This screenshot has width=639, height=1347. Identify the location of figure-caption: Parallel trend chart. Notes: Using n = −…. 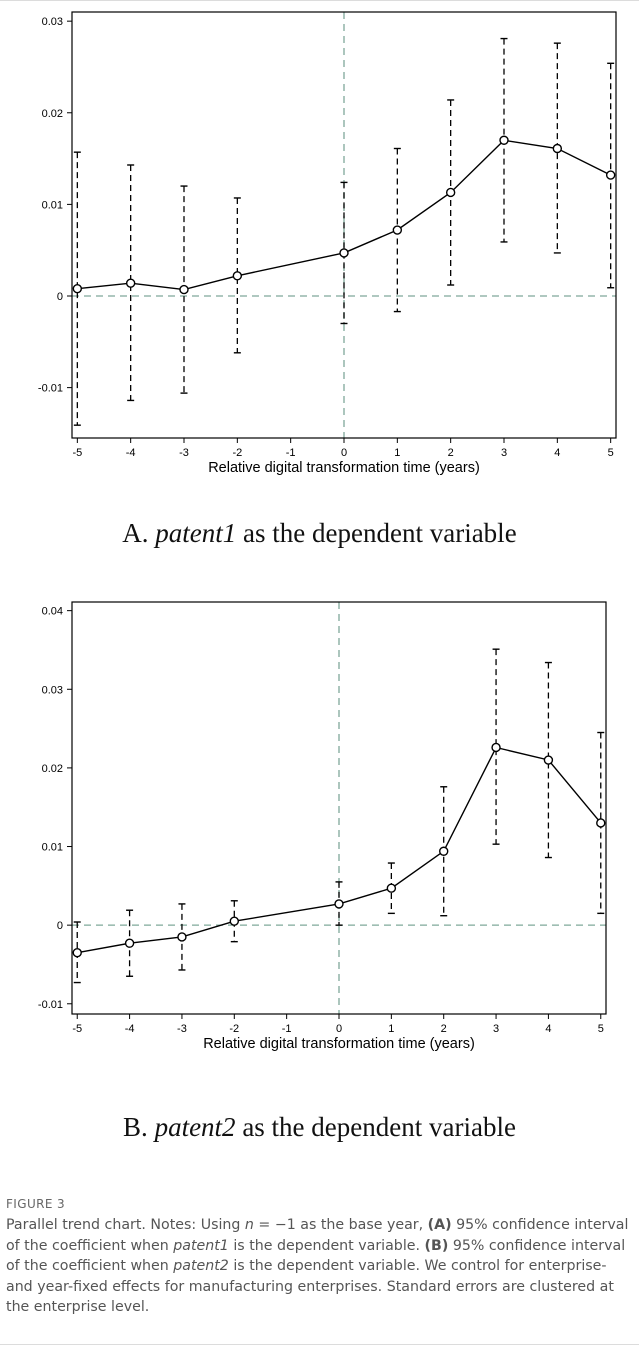
(317, 1266).